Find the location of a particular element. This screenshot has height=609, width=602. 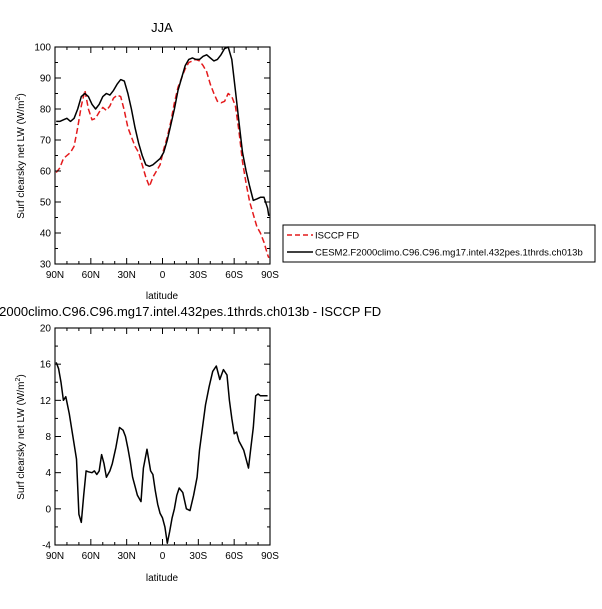

bottom-x-tick-label: 30S is located at coordinates (198, 556).